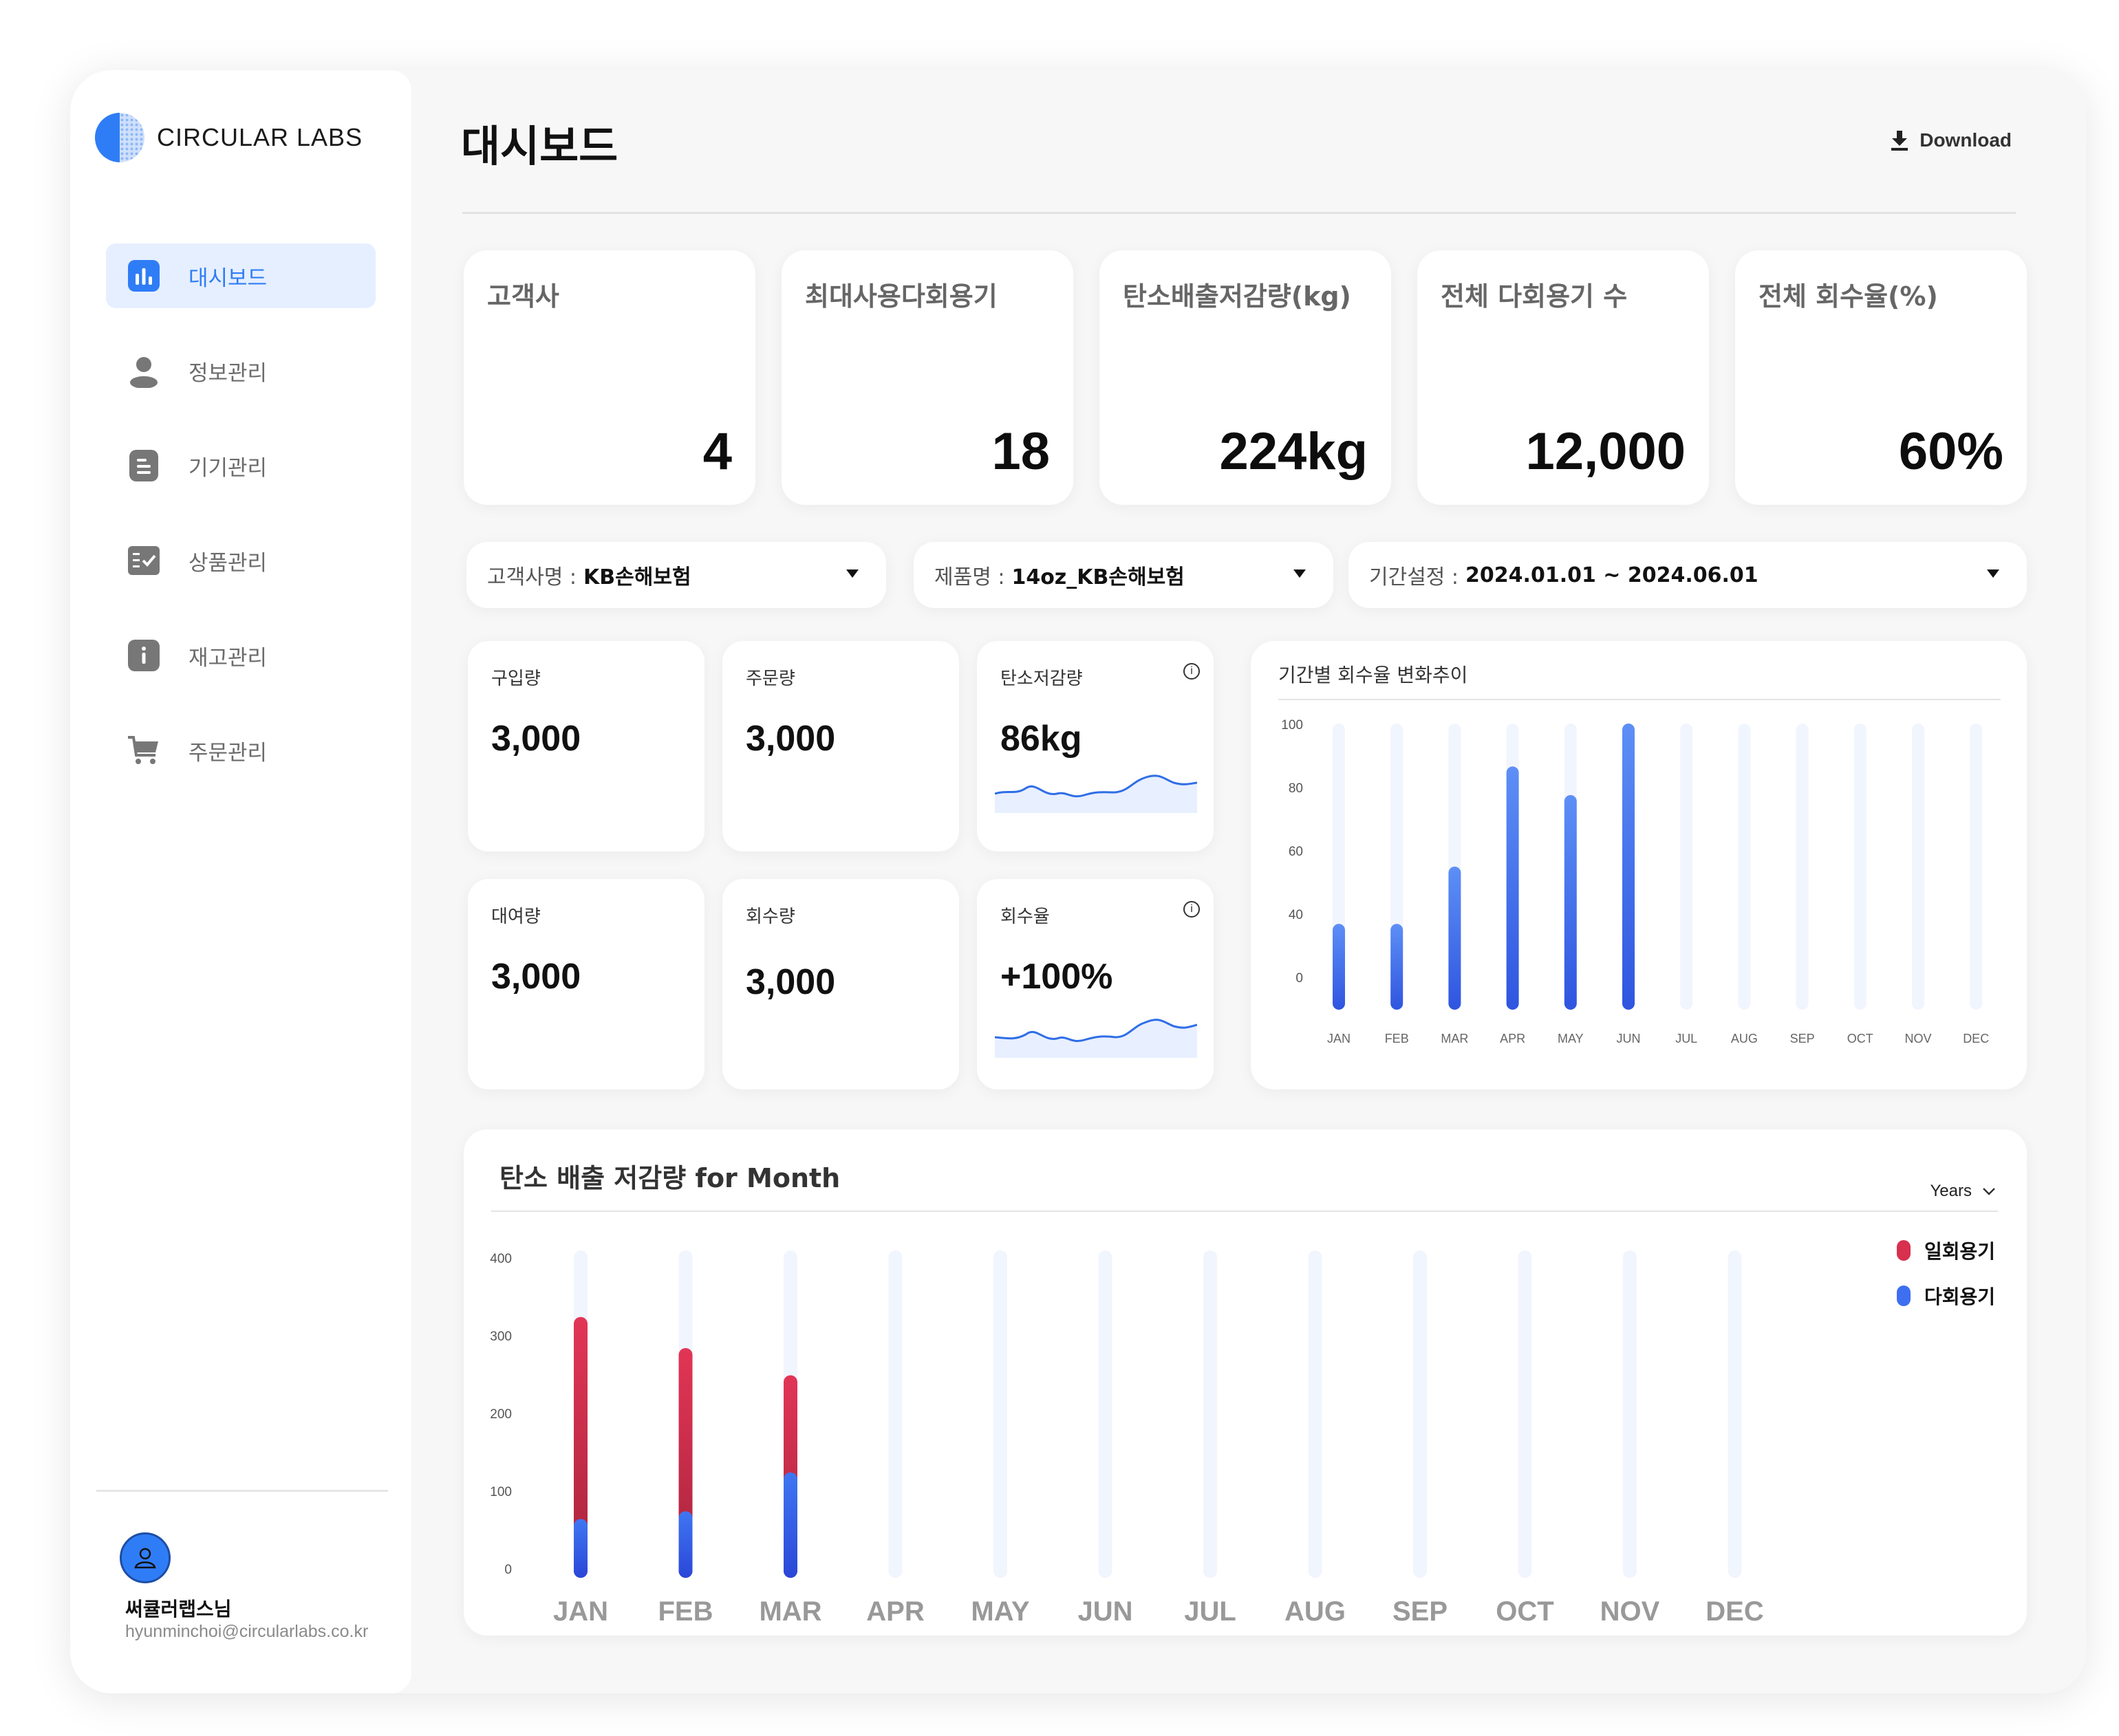  What do you see at coordinates (1245, 377) in the screenshot?
I see `kpi-card-carbon-reduction: 탄소배출저감량(kg) 224kg` at bounding box center [1245, 377].